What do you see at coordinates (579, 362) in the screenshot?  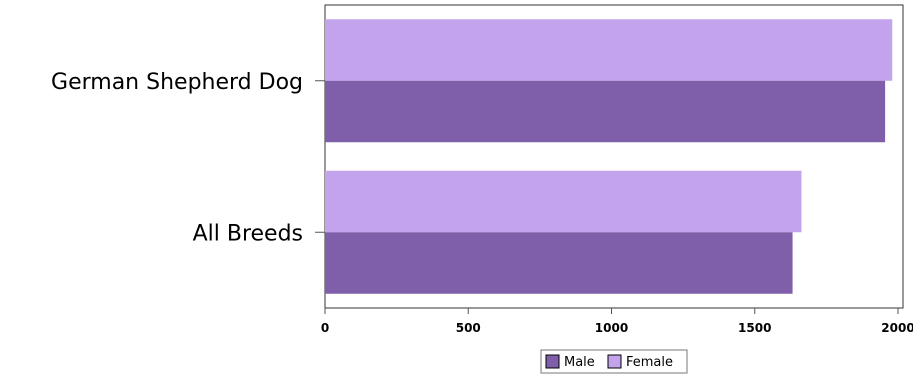 I see `legend-label-male: Male` at bounding box center [579, 362].